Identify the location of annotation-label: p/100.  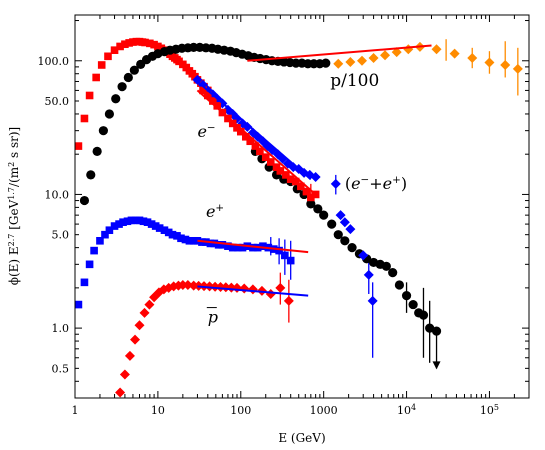
(354, 81).